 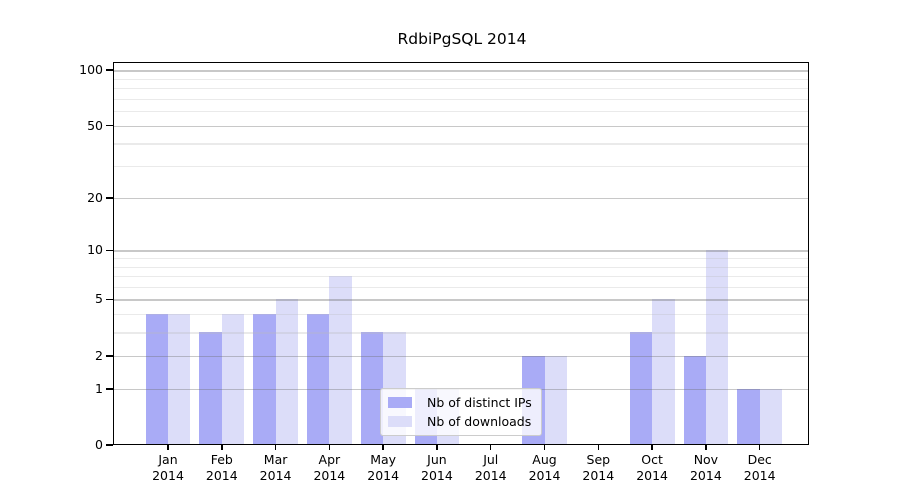 What do you see at coordinates (91, 70) in the screenshot?
I see `y-axis-tick-label: 100` at bounding box center [91, 70].